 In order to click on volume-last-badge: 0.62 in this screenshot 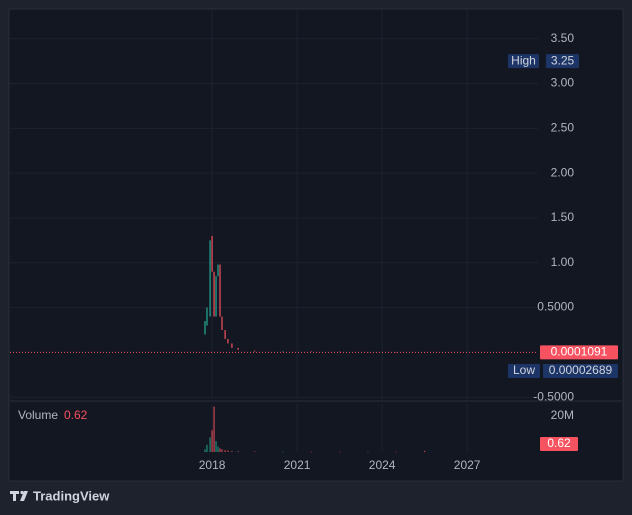, I will do `click(559, 443)`.